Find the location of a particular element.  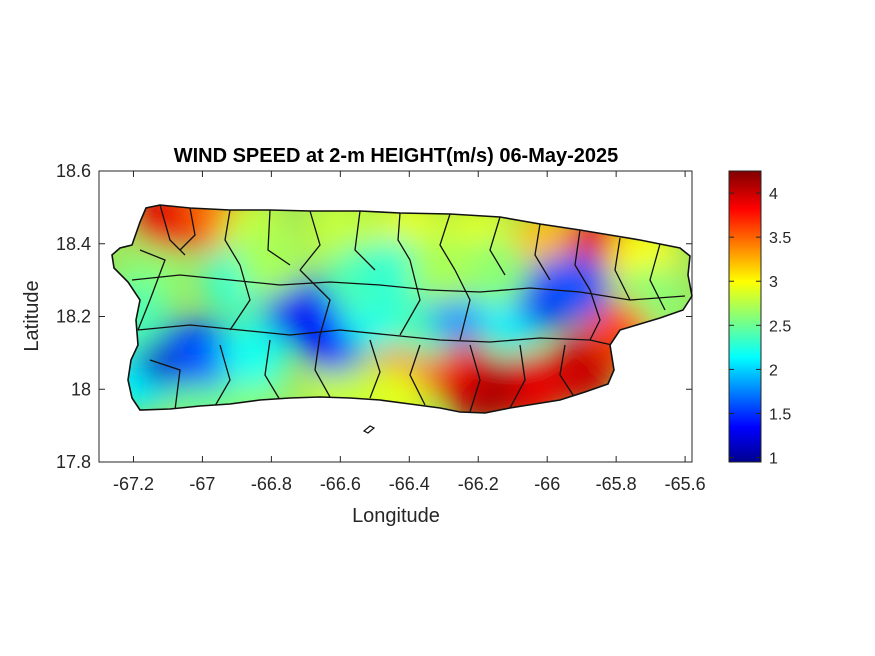

y-axis-label: Latitude is located at coordinates (32, 315).